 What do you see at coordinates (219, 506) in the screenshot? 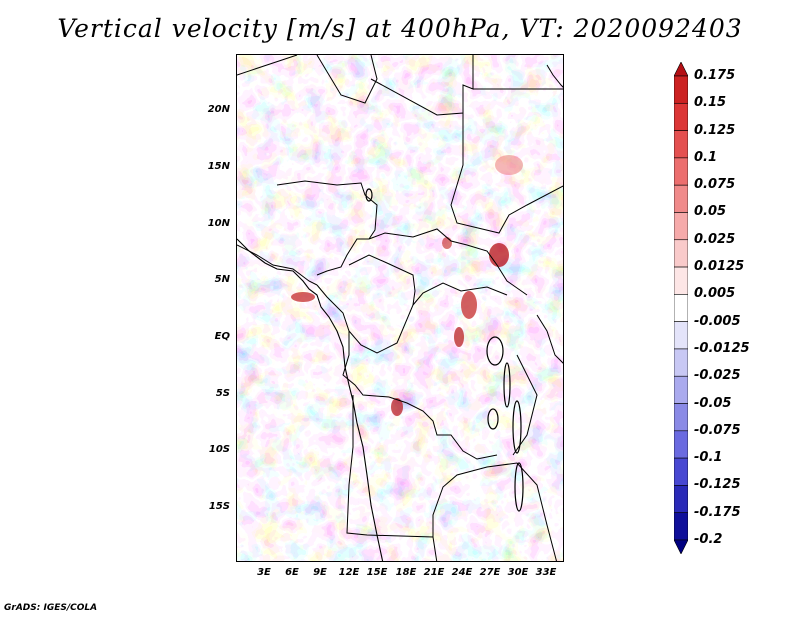
I see `lat-label: 15S` at bounding box center [219, 506].